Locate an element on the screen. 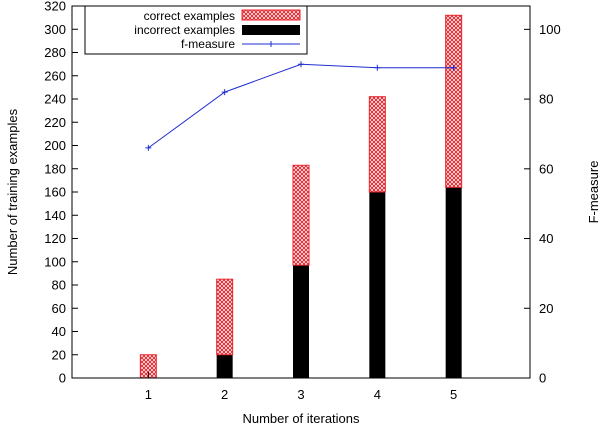 The height and width of the screenshot is (431, 607). y-tick-label-160: 160 is located at coordinates (55, 192).